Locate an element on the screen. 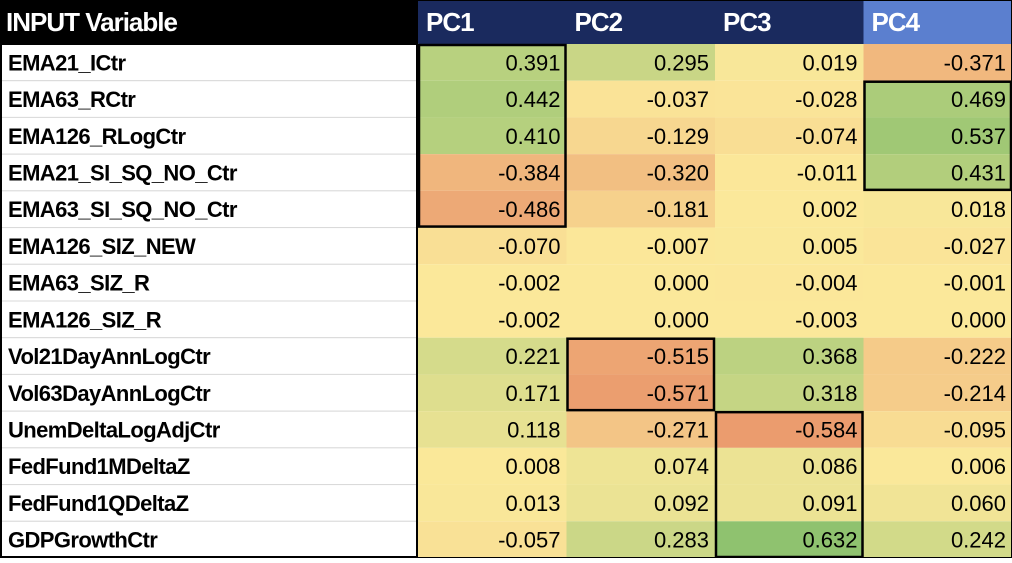 This screenshot has width=1012, height=563. cell-value: 0.006 is located at coordinates (978, 466).